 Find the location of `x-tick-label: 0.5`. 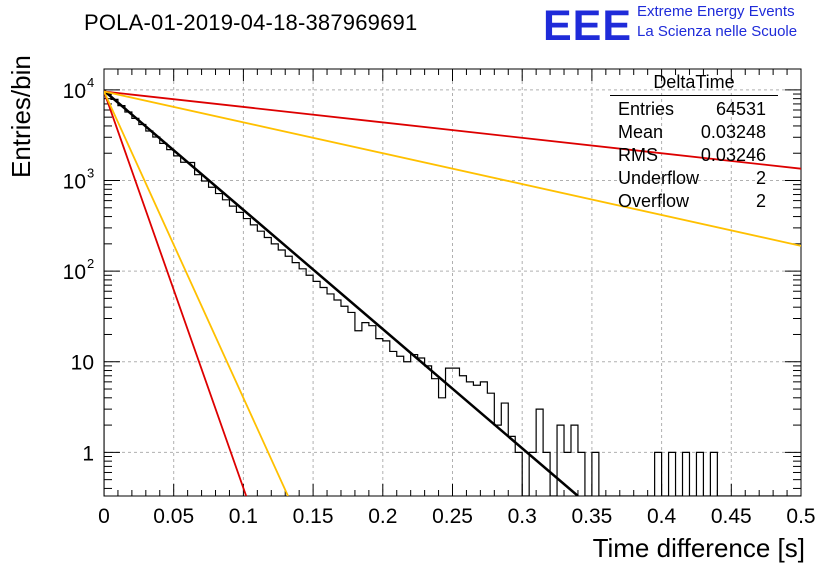

x-tick-label: 0.5 is located at coordinates (800, 516).